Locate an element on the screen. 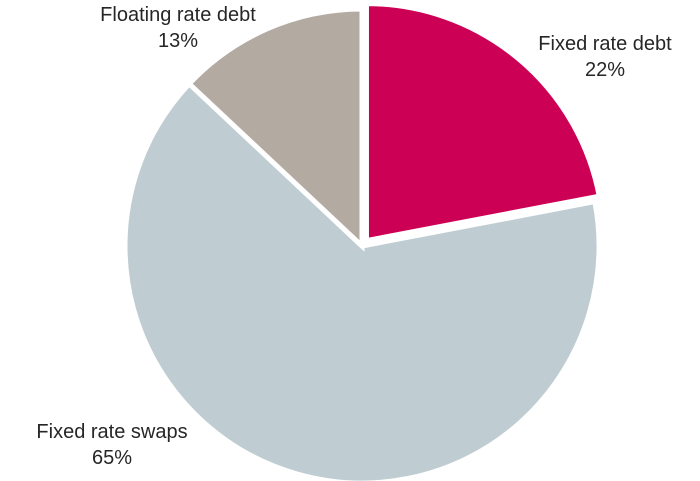  slice-value-fixed-rate-debt: 22% is located at coordinates (605, 70).